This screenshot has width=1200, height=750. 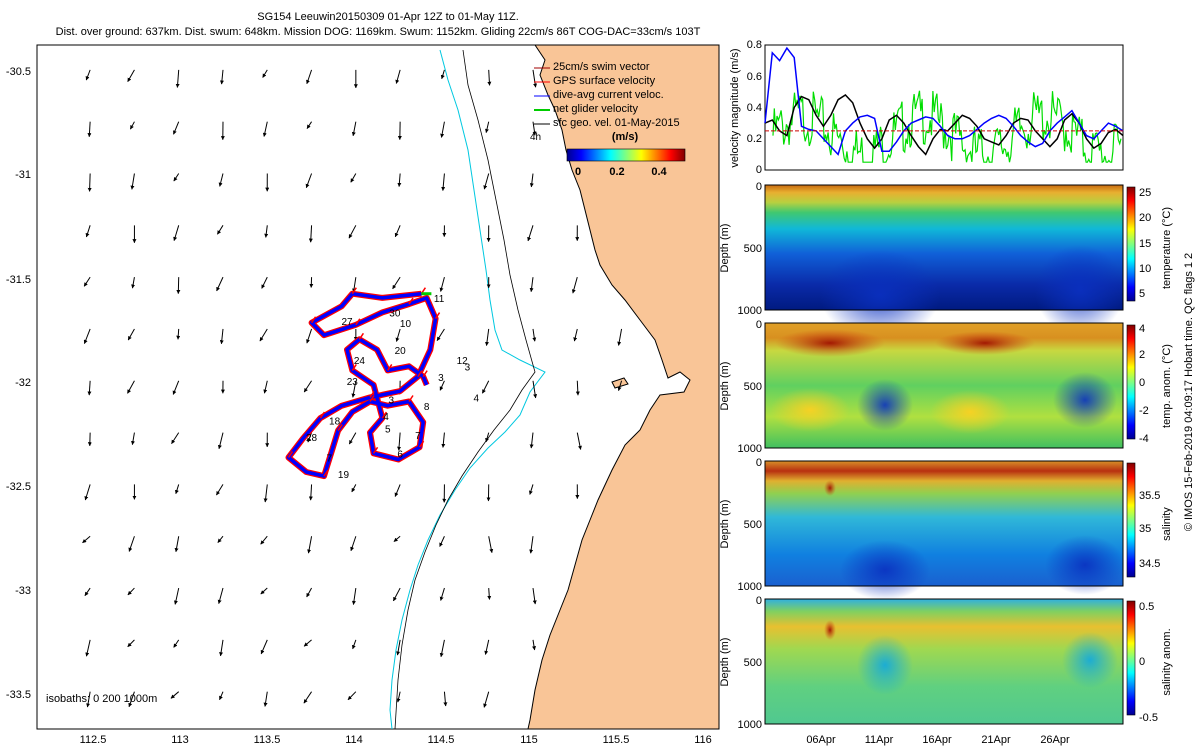 I want to click on cb-tick: 25, so click(x=1145, y=193).